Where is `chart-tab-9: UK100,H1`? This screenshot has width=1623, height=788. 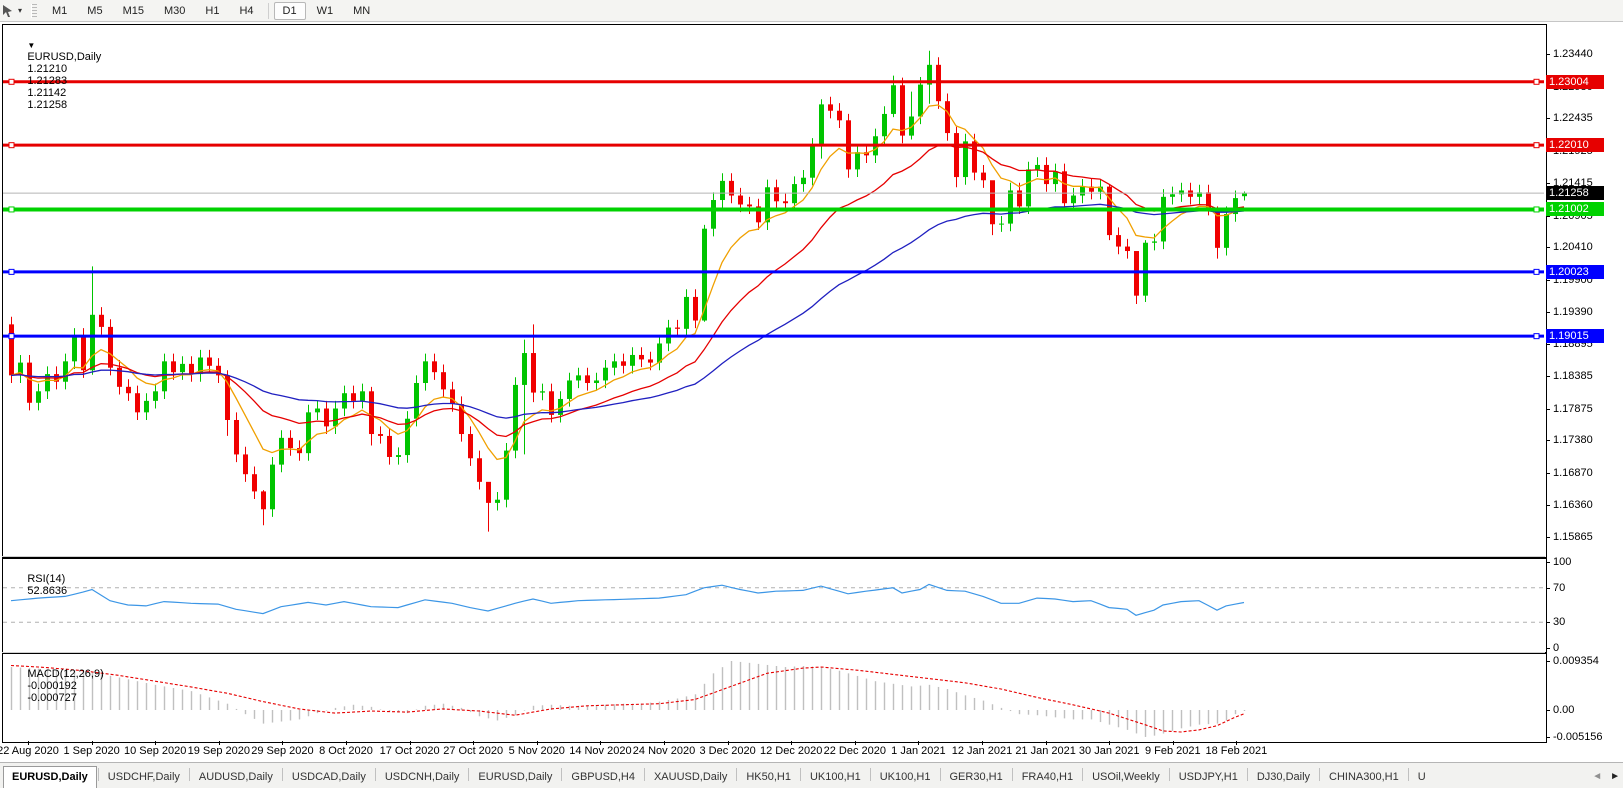
chart-tab-9: UK100,H1 is located at coordinates (835, 776).